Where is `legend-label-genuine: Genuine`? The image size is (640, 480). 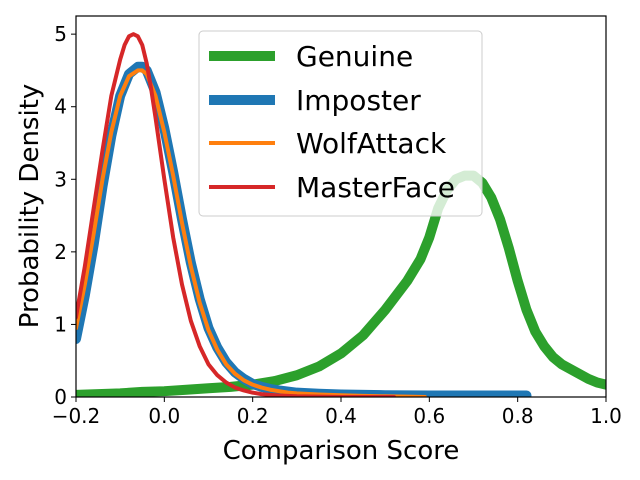
legend-label-genuine: Genuine is located at coordinates (354, 56).